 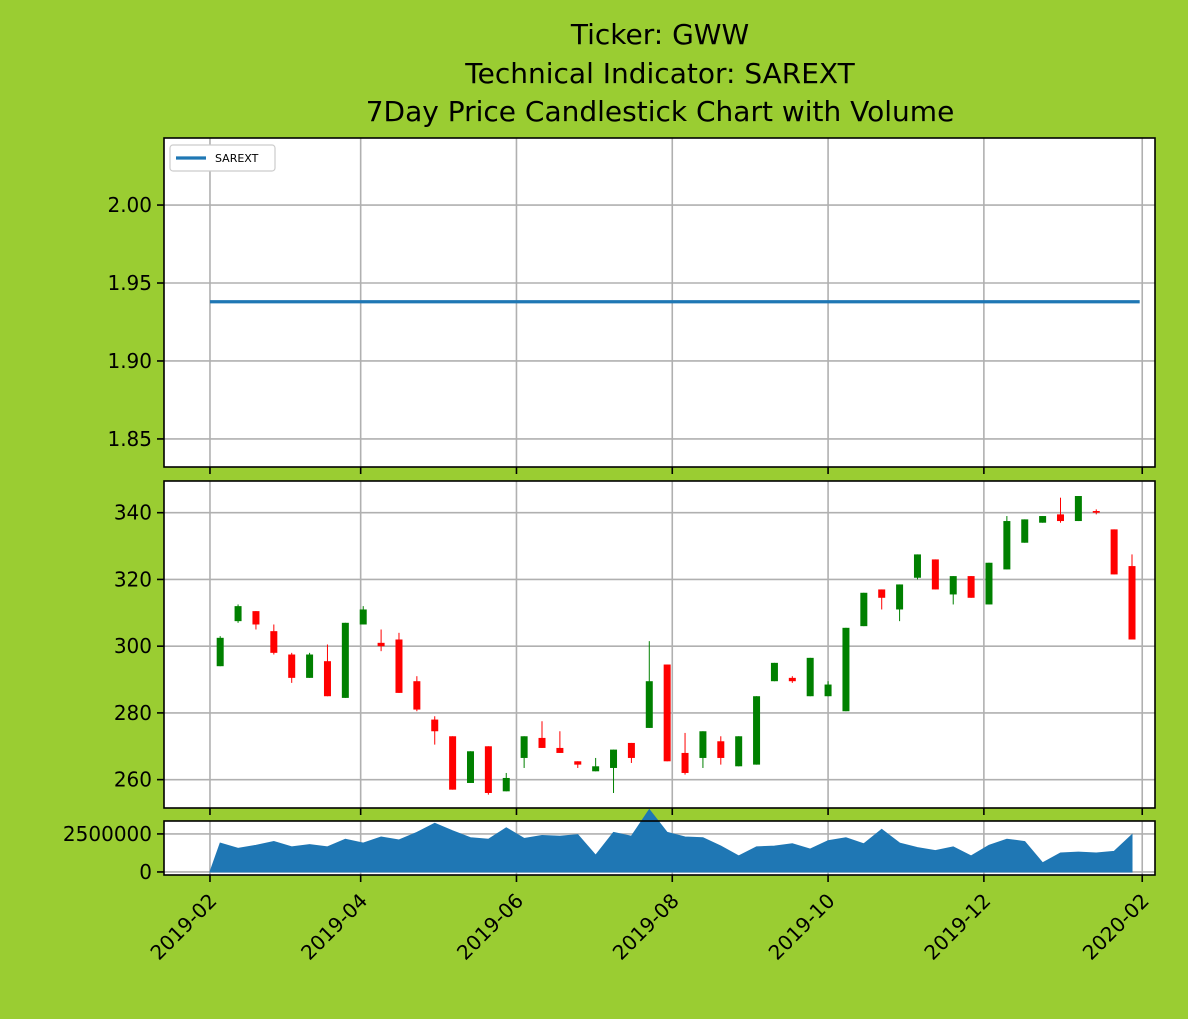 I want to click on volume-area, so click(x=671, y=840).